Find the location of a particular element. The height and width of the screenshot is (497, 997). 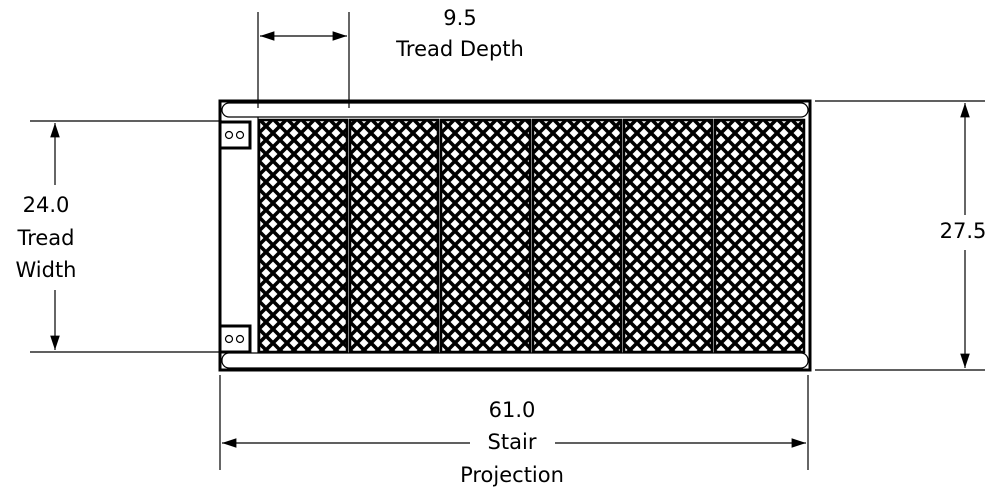

dim-label: Width is located at coordinates (45, 270).